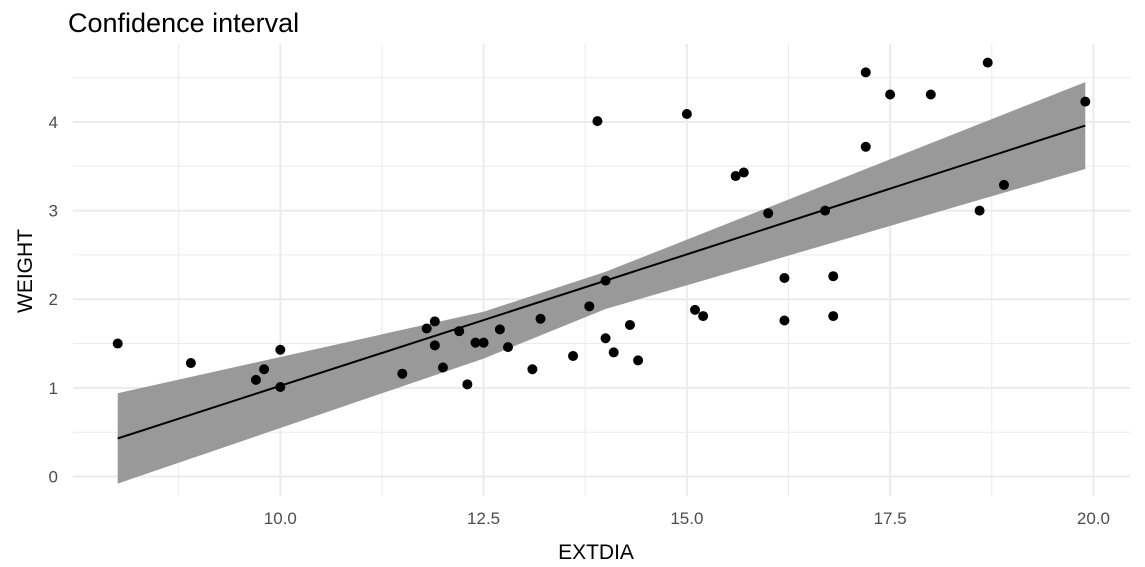 The image size is (1145, 567). What do you see at coordinates (890, 518) in the screenshot?
I see `x-tick-label: 17.5` at bounding box center [890, 518].